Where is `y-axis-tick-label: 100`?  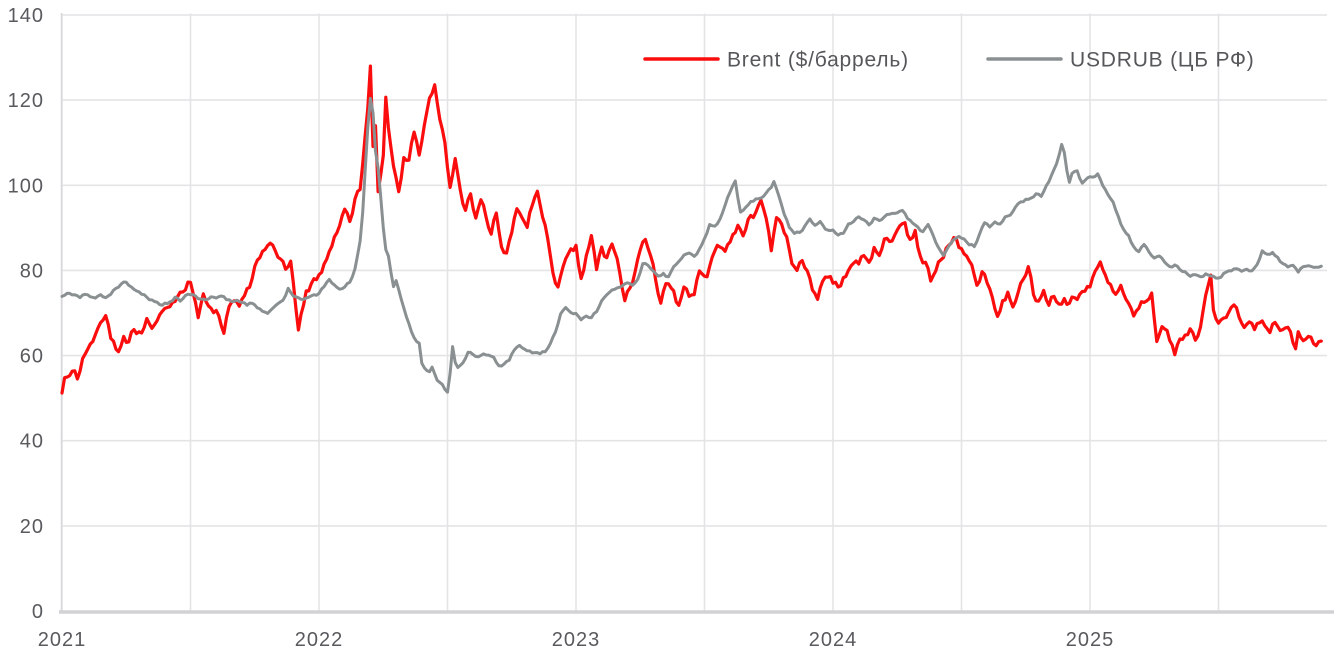 y-axis-tick-label: 100 is located at coordinates (26, 186).